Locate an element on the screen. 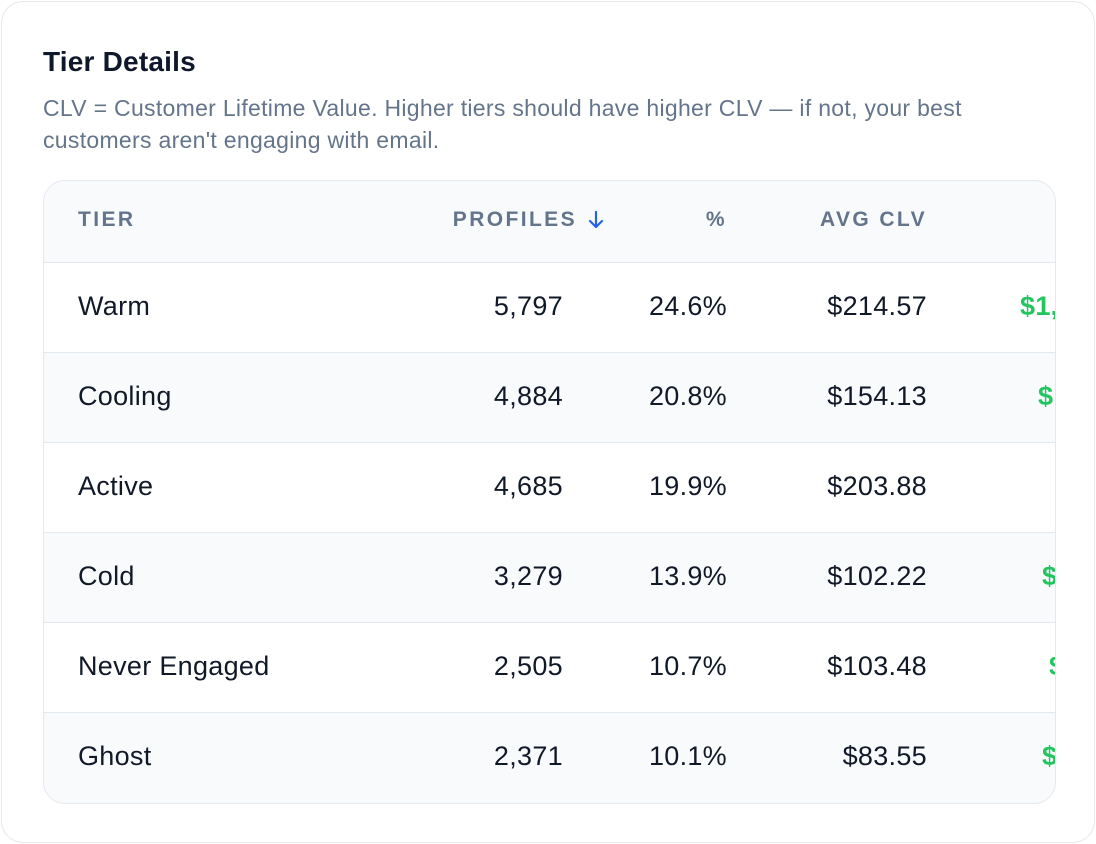  cell-percent: 10.7% is located at coordinates (687, 666).